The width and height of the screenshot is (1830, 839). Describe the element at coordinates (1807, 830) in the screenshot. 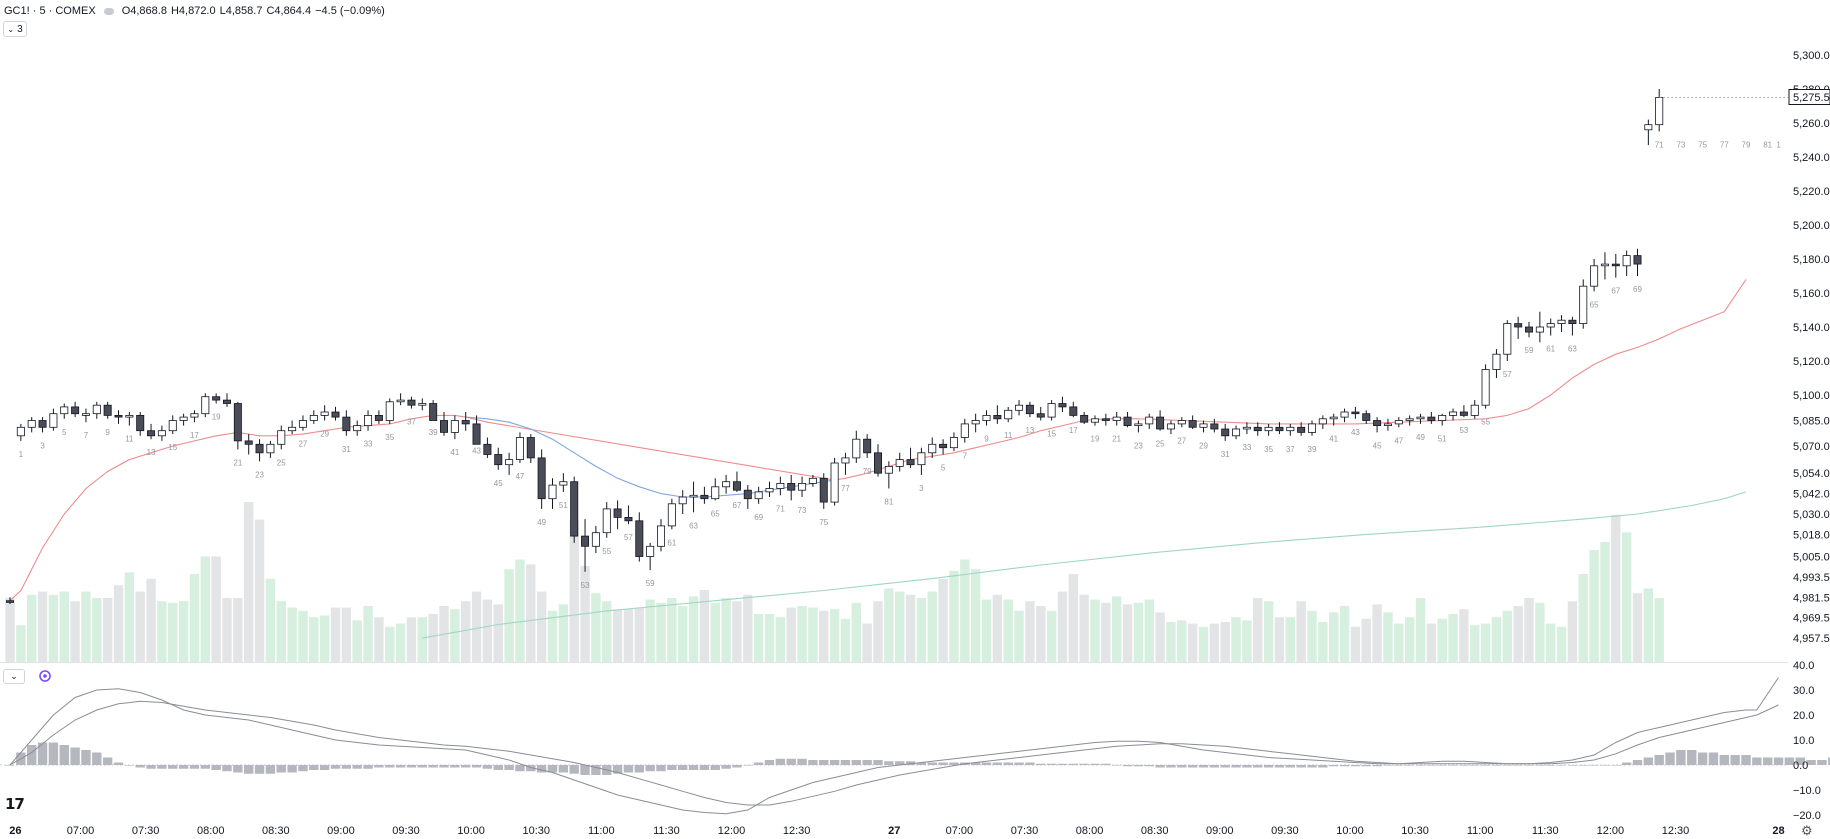

I see `settings-gear-icon: ⚙` at that location.